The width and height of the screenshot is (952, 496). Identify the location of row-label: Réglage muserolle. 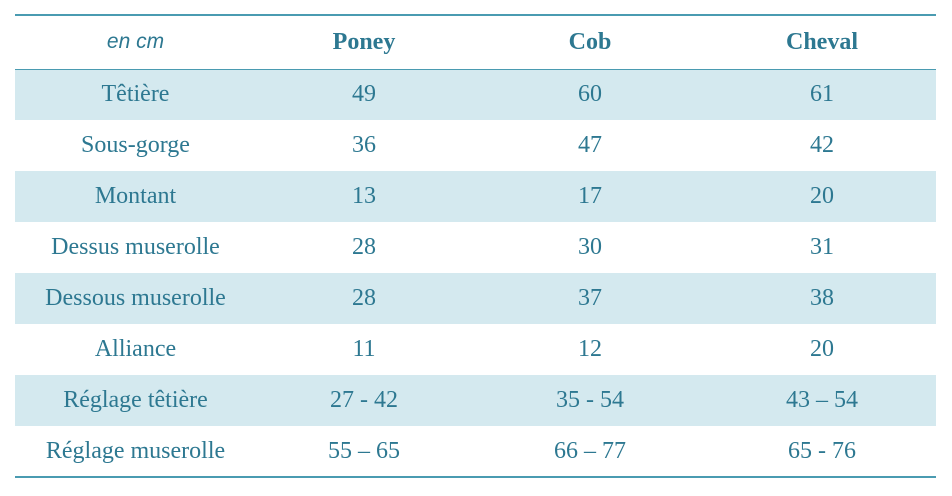
(135, 450).